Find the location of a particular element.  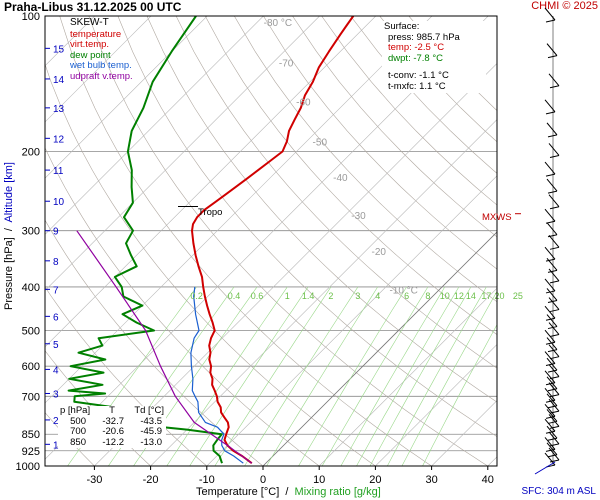

altitude-tick-label: 15 is located at coordinates (59, 49).